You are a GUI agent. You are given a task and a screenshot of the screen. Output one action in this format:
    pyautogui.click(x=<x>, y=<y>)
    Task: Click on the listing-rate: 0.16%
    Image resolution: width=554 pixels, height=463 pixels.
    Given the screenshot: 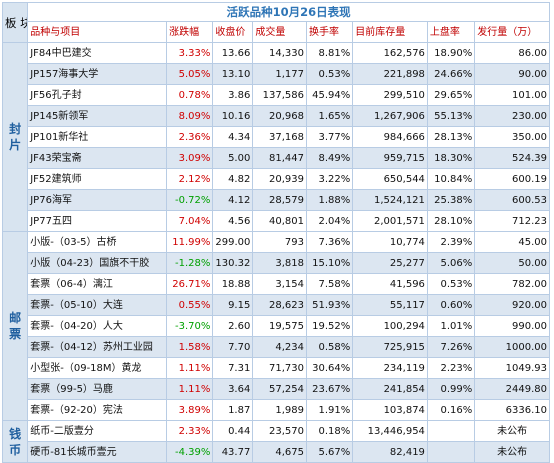 What is the action you would take?
    pyautogui.click(x=451, y=410)
    